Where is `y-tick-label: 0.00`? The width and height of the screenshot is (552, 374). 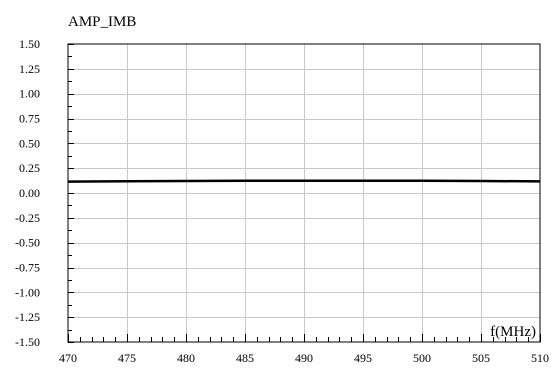
y-tick-label: 0.00 is located at coordinates (29, 193).